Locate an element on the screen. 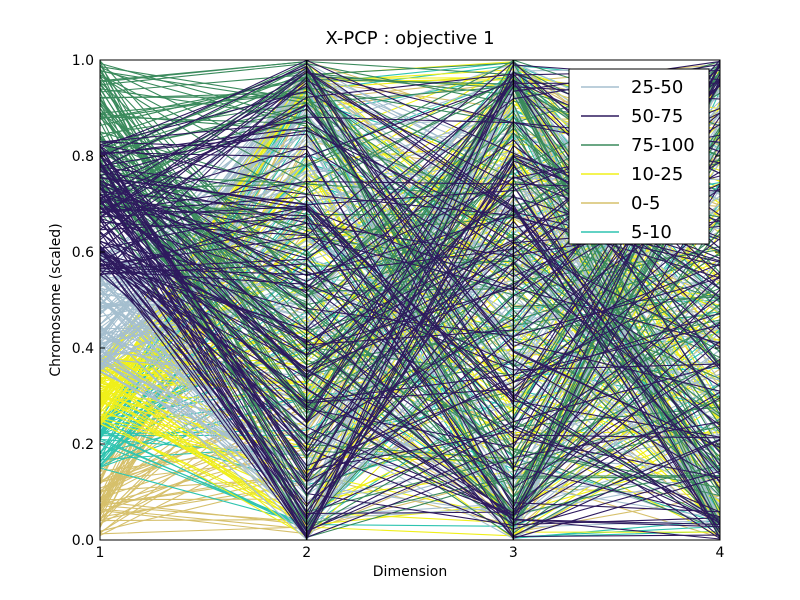 The width and height of the screenshot is (800, 600). legend-label: 0-5 is located at coordinates (645, 203).